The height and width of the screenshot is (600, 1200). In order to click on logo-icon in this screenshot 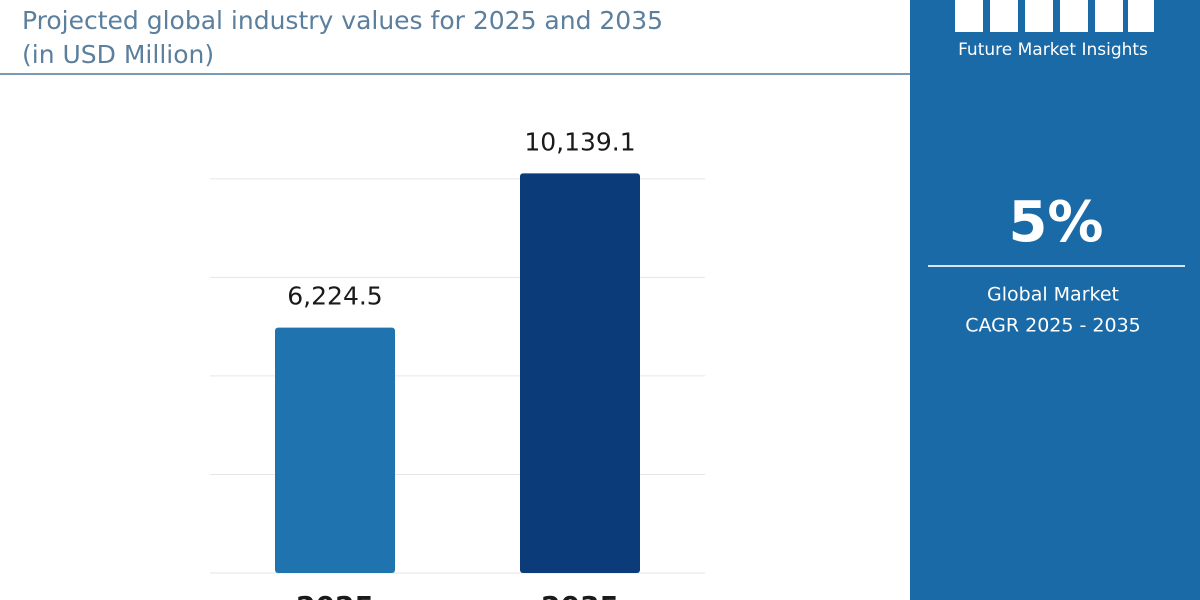, I will do `click(1054, 16)`.